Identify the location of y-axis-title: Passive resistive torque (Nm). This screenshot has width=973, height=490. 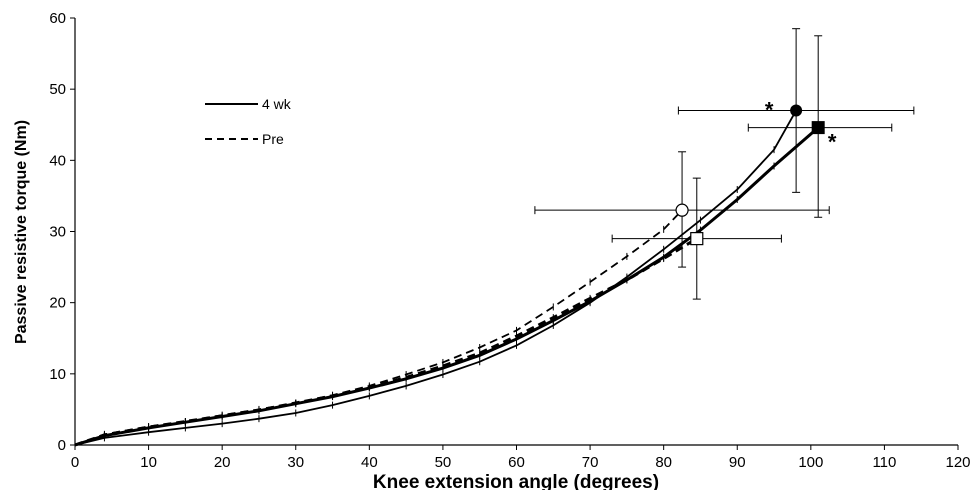
(21, 232).